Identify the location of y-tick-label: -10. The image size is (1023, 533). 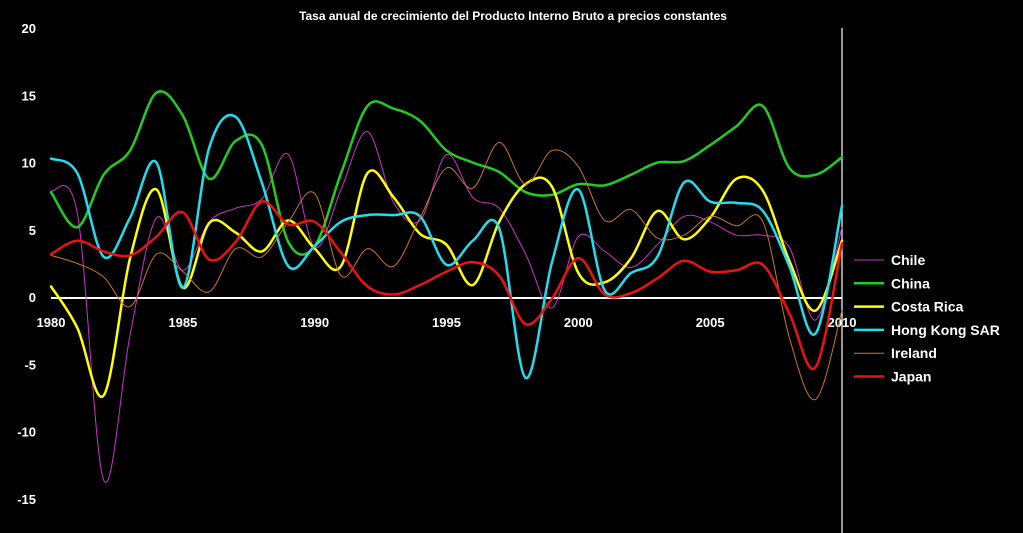
(26, 432).